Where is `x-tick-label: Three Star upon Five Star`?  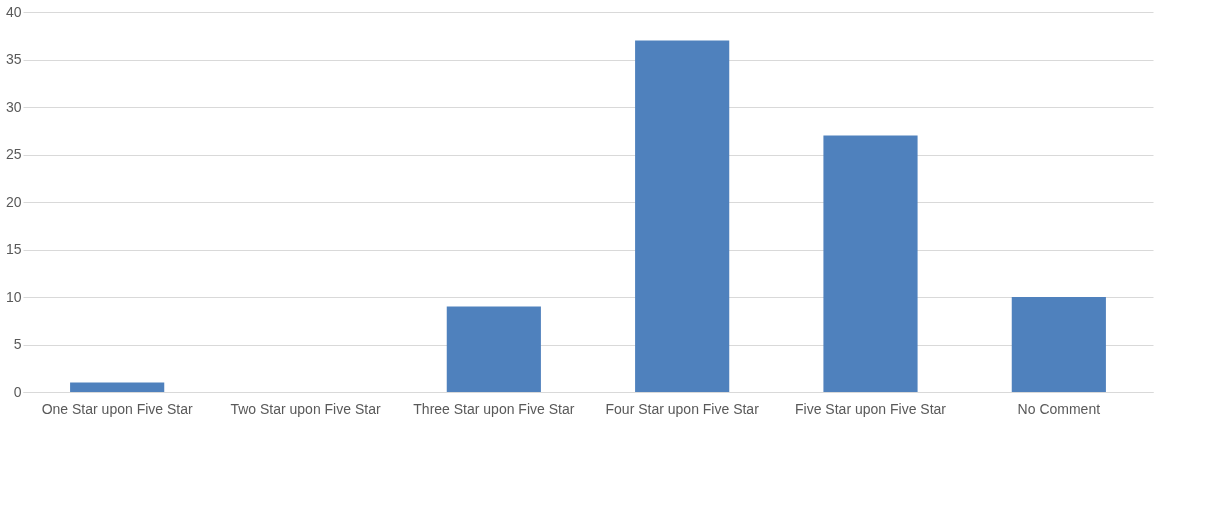
x-tick-label: Three Star upon Five Star is located at coordinates (494, 408).